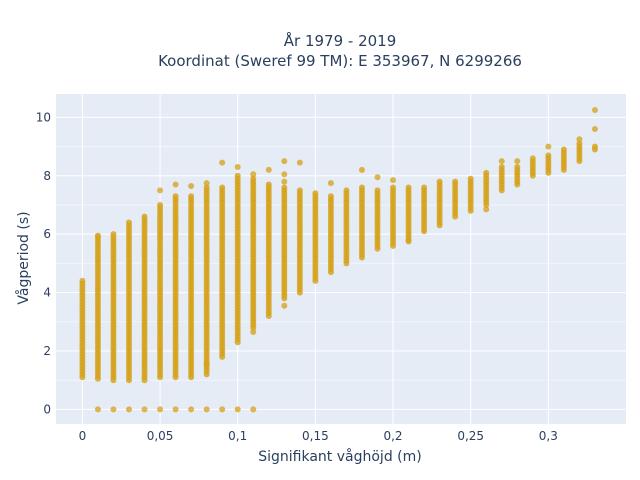 The width and height of the screenshot is (640, 480). Describe the element at coordinates (160, 436) in the screenshot. I see `x-tick-label: 0,05` at that location.